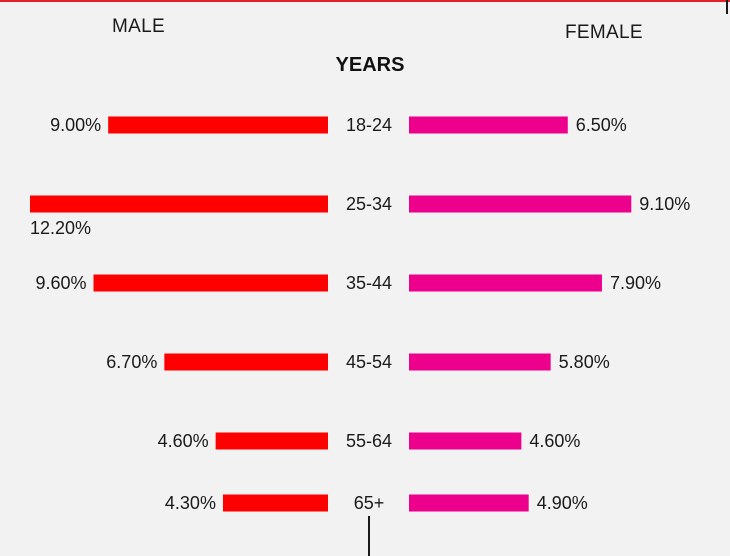 This screenshot has width=730, height=556. Describe the element at coordinates (138, 26) in the screenshot. I see `male-label: MALE` at that location.